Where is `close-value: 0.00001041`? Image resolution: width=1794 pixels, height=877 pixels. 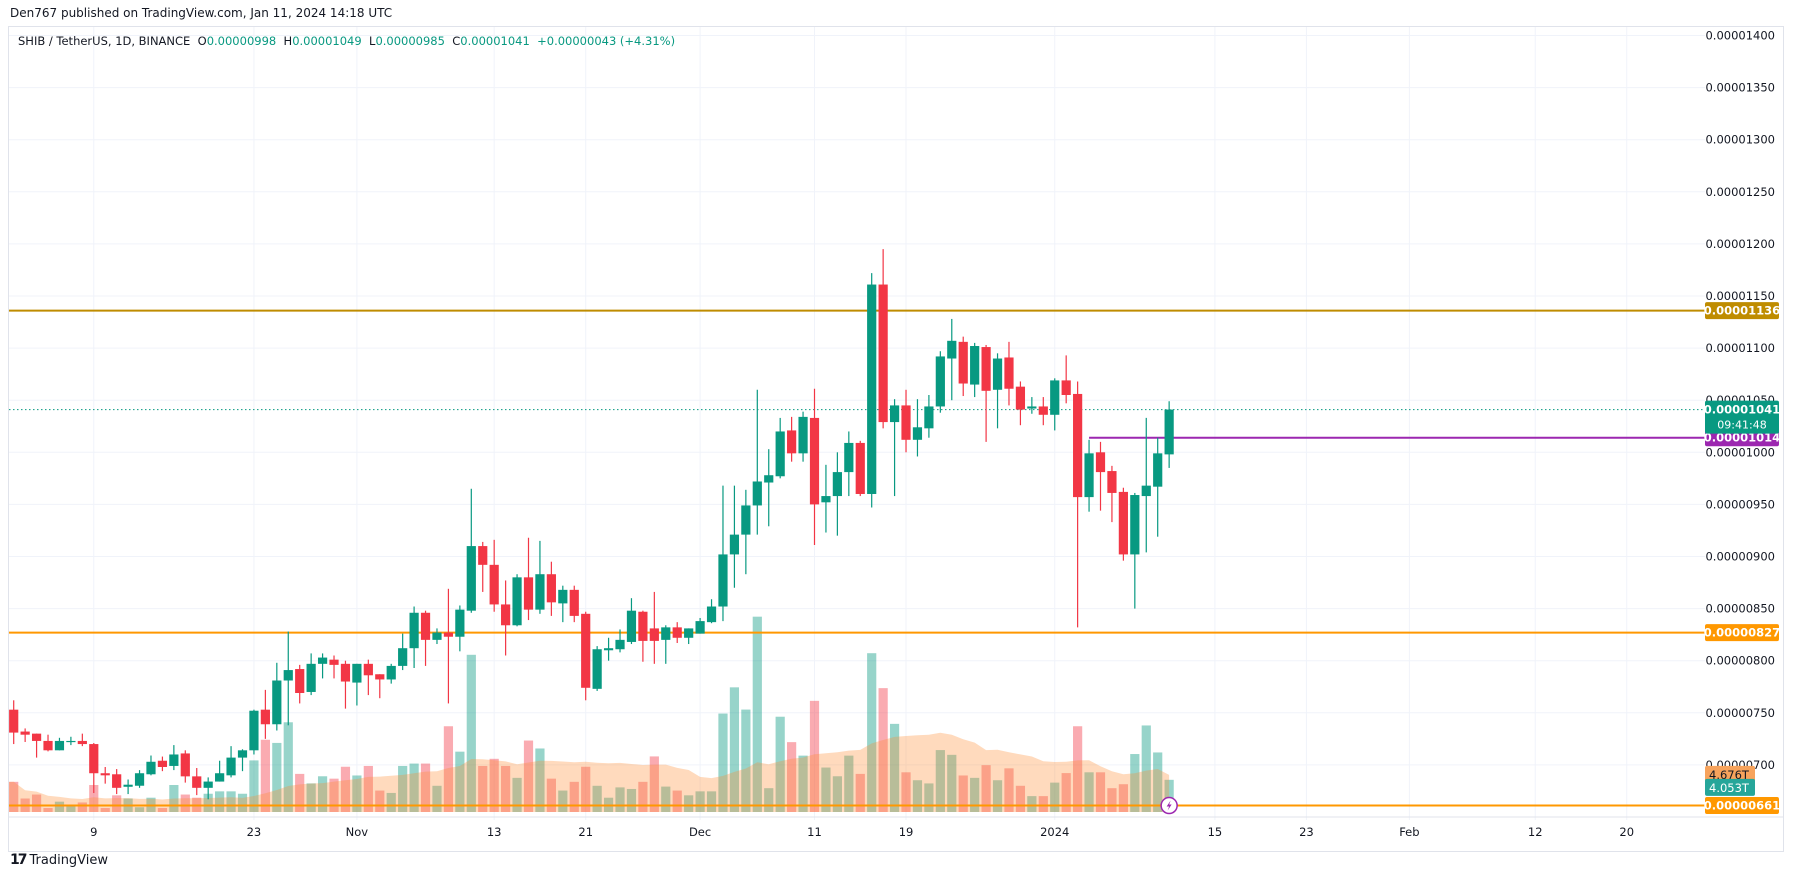
close-value: 0.00001041 is located at coordinates (495, 41).